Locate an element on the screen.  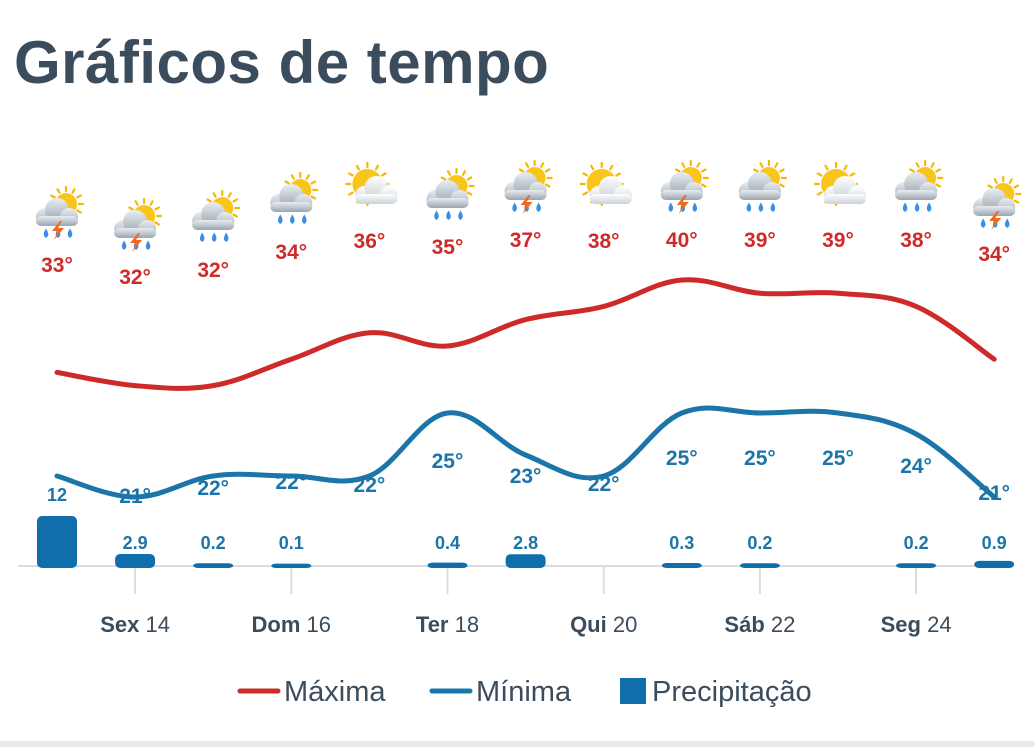
page-title: Gráficos de tempo is located at coordinates (282, 62).